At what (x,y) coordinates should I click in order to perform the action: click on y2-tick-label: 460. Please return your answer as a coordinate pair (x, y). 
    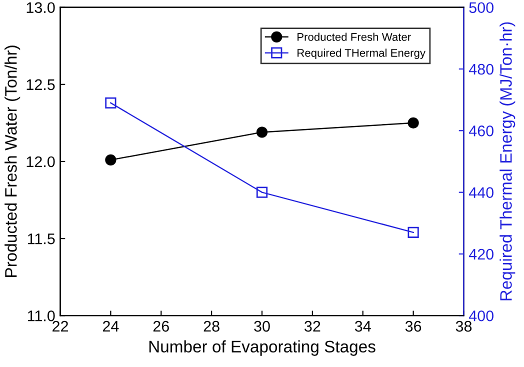
    Looking at the image, I should click on (481, 131).